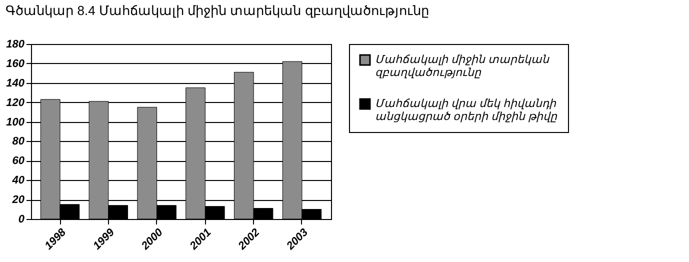 This screenshot has height=262, width=689. Describe the element at coordinates (16, 83) in the screenshot. I see `y-tick-label: 140` at that location.